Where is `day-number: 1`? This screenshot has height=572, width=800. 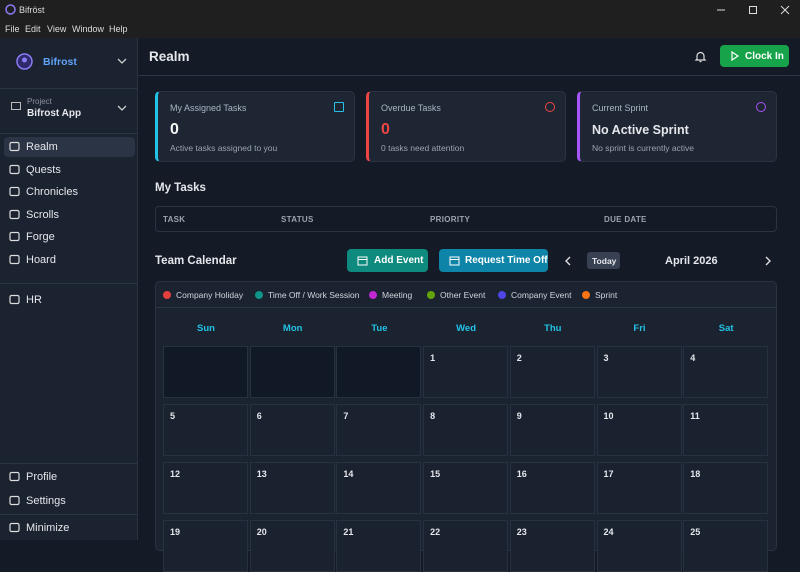
day-number: 1 is located at coordinates (433, 358).